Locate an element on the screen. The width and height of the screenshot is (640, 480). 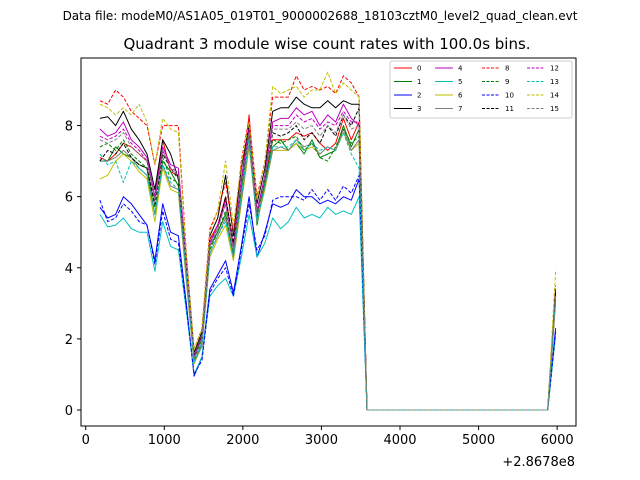
x-tick-label: 4000 is located at coordinates (399, 440).